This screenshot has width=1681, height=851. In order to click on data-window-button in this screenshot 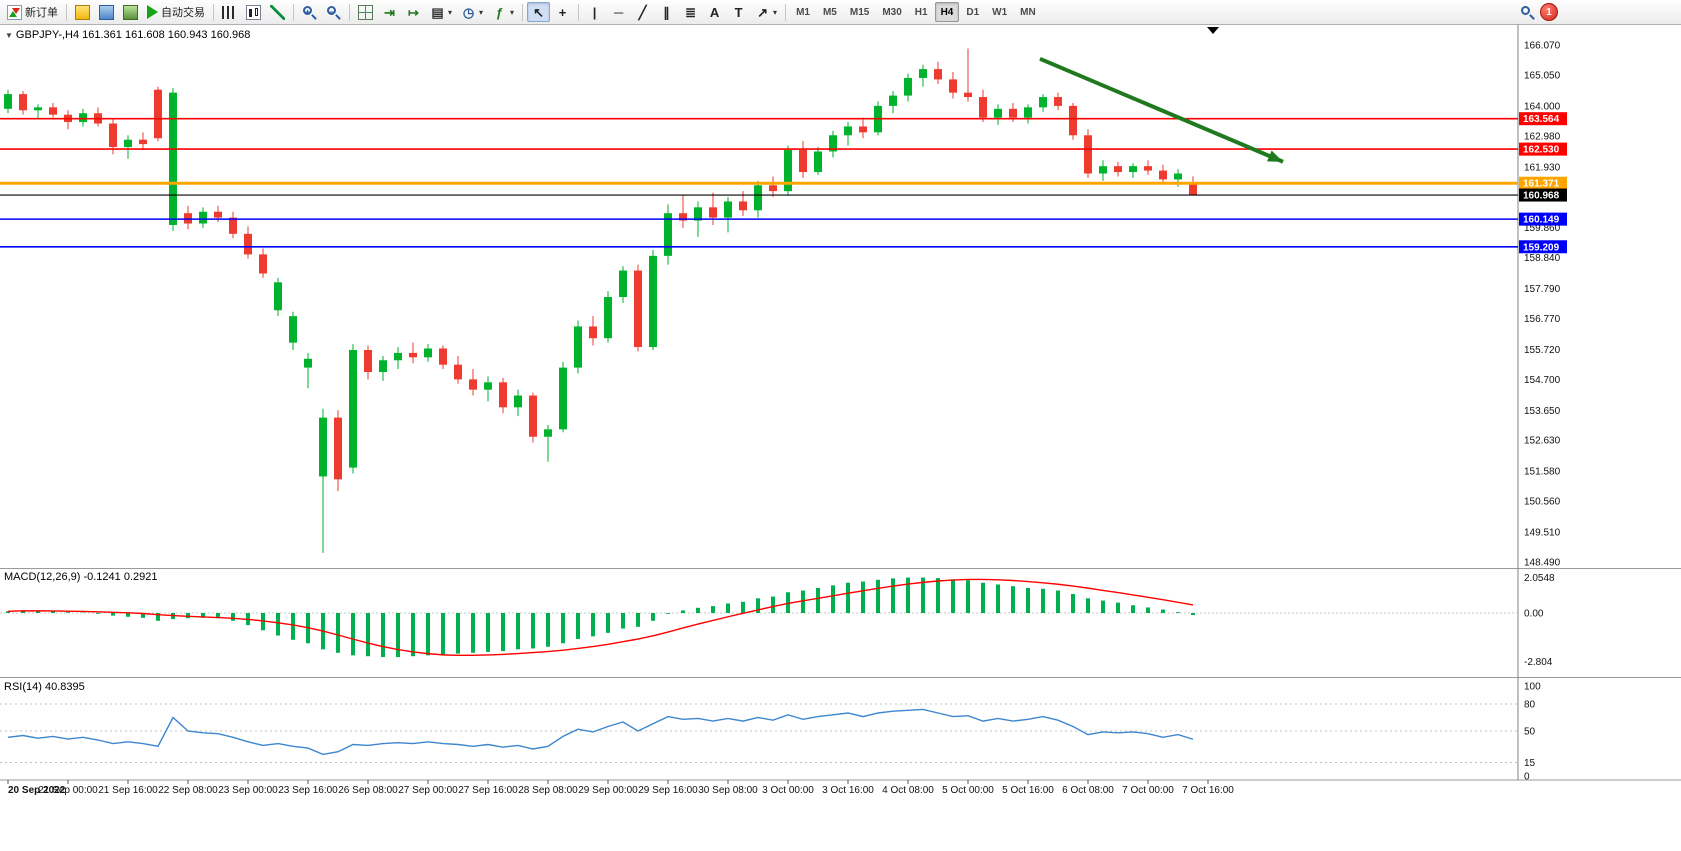, I will do `click(106, 12)`.